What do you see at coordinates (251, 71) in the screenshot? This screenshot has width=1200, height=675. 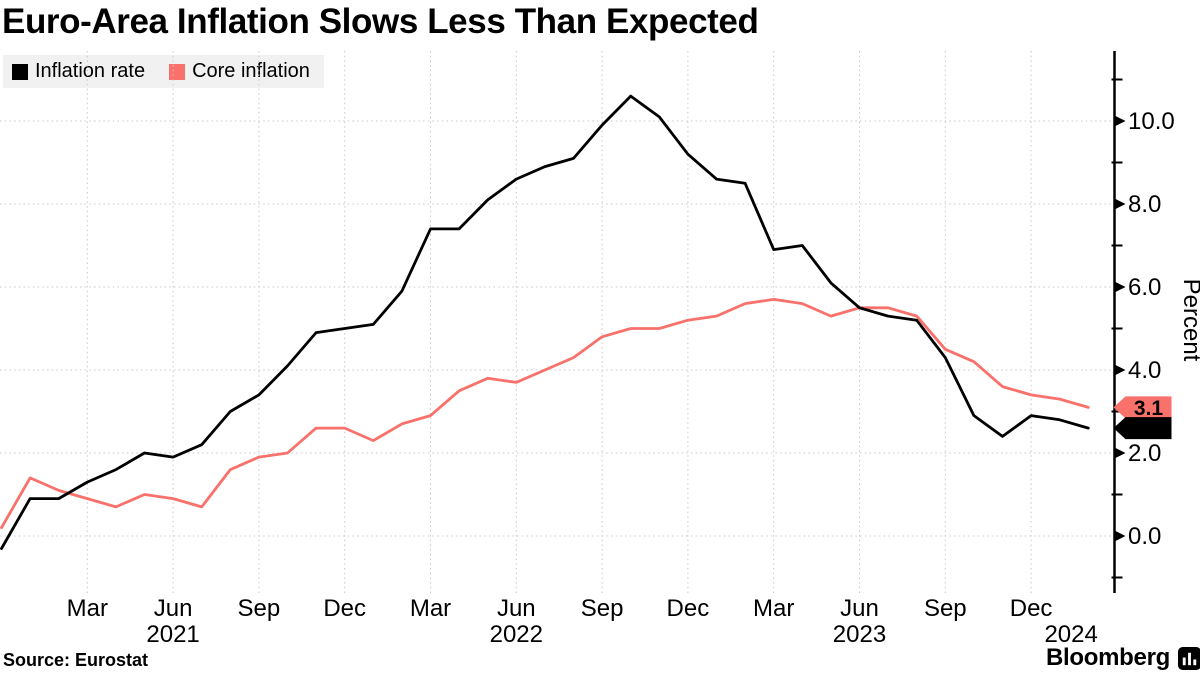 I see `legend-label: Core inflation` at bounding box center [251, 71].